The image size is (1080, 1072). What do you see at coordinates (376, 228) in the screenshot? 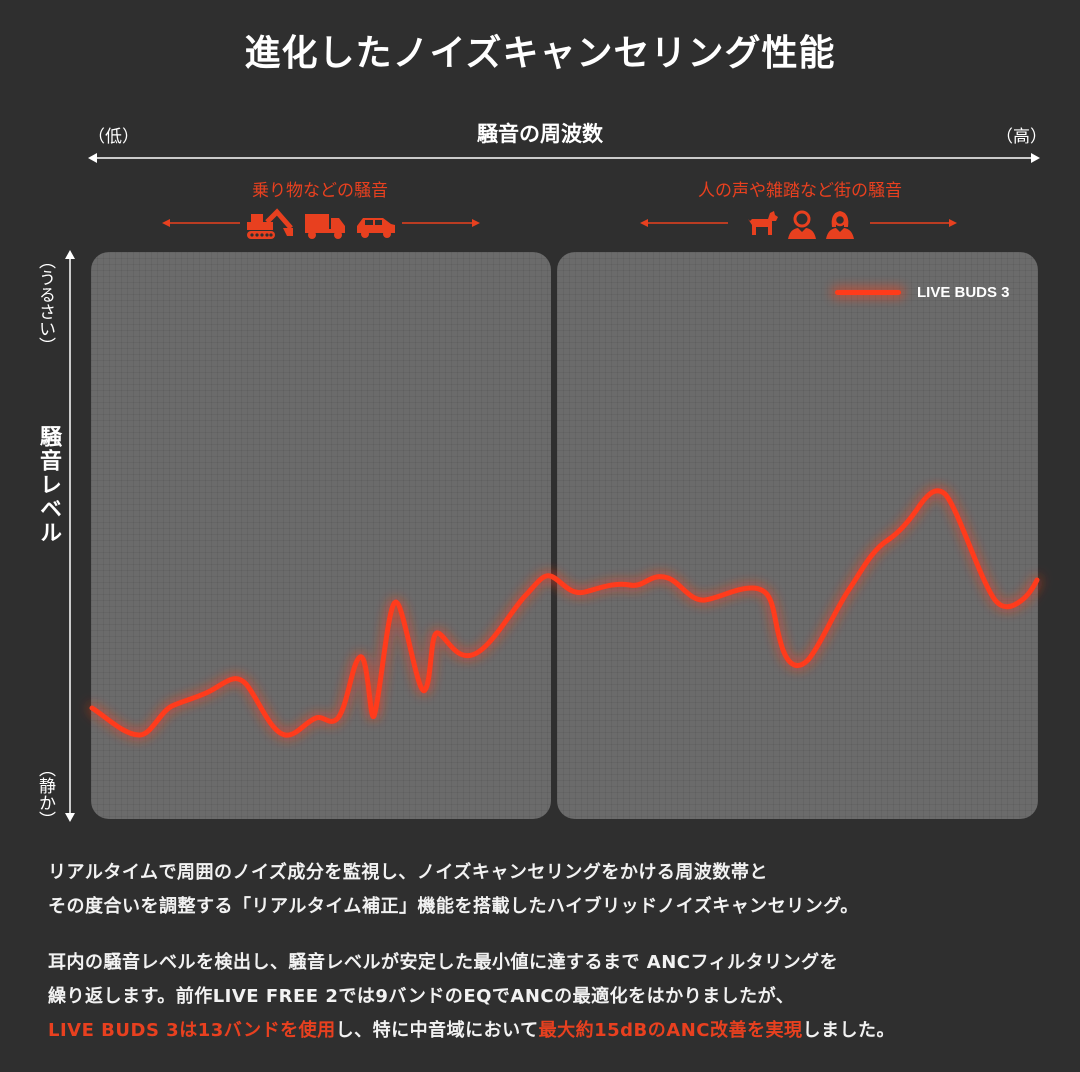
I see `car-icon` at bounding box center [376, 228].